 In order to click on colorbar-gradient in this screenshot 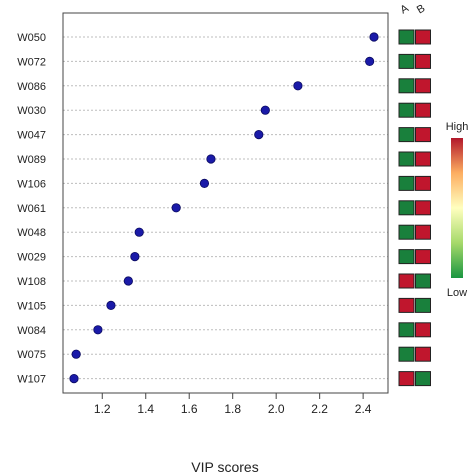, I will do `click(457, 208)`.